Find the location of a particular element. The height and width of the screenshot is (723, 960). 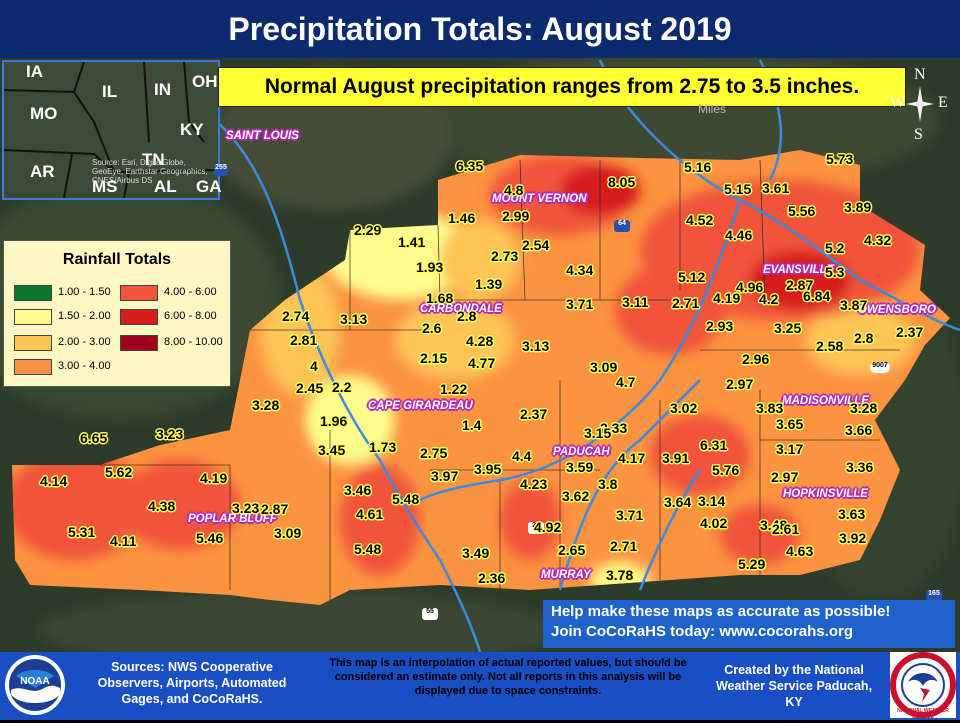

rainfall-value: 4.2 is located at coordinates (769, 299).